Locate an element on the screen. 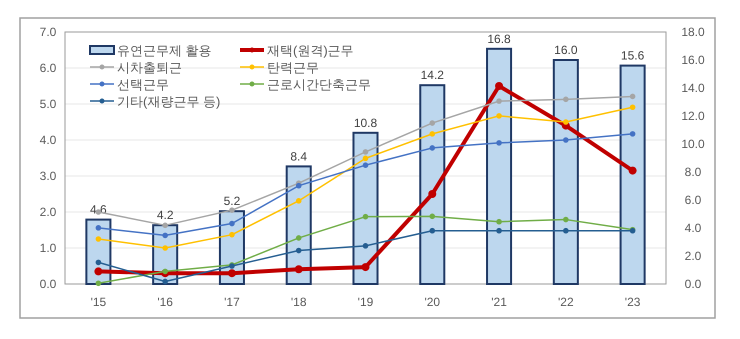 The width and height of the screenshot is (740, 339). x-tick-label: '15 is located at coordinates (98, 302).